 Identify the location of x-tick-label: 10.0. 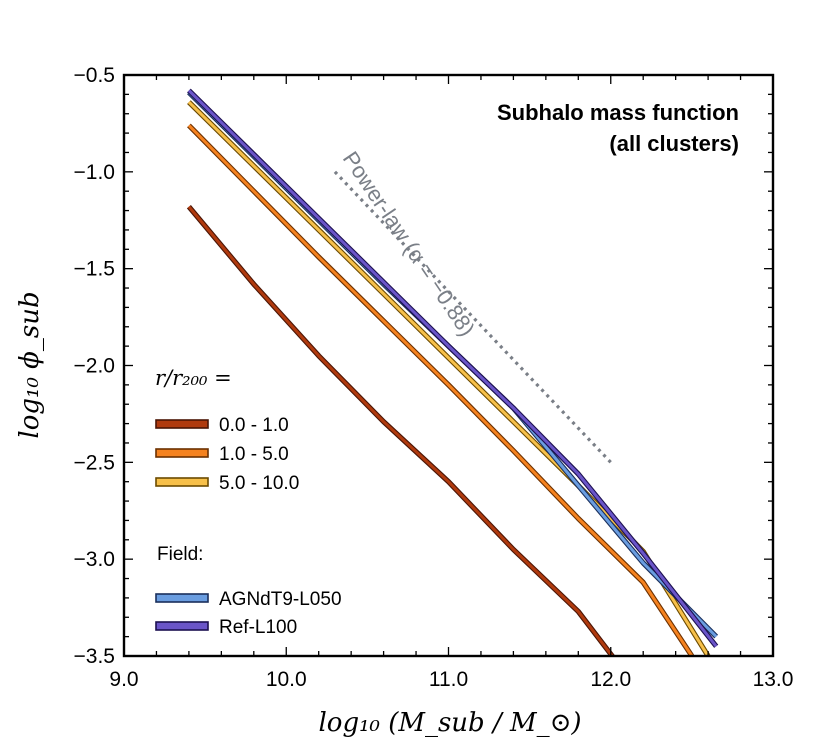
(286, 679).